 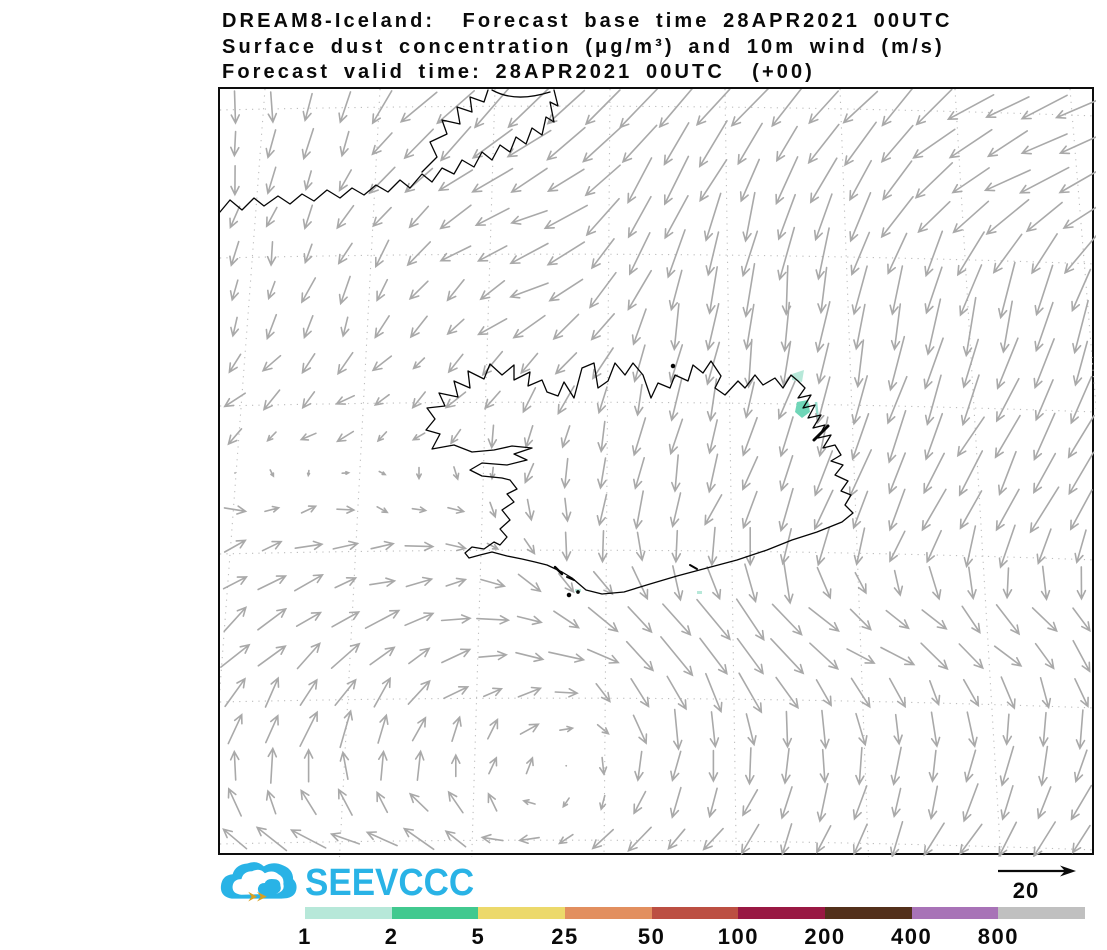 What do you see at coordinates (825, 936) in the screenshot?
I see `colorbar-tick-label: 200` at bounding box center [825, 936].